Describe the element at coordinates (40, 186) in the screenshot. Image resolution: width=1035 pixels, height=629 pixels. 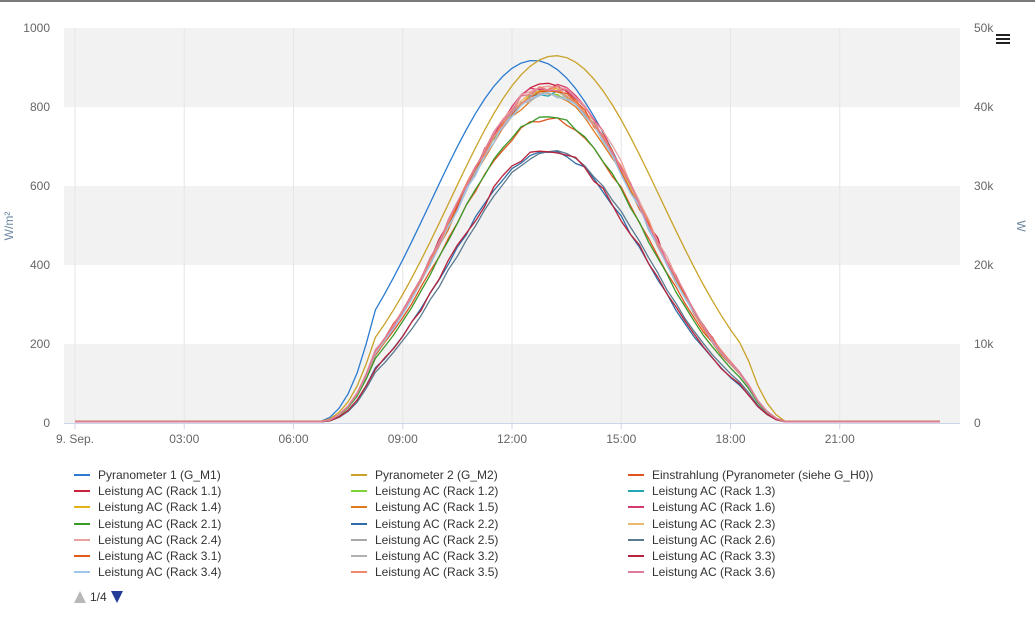
I see `y-left-tick-label: 600` at that location.